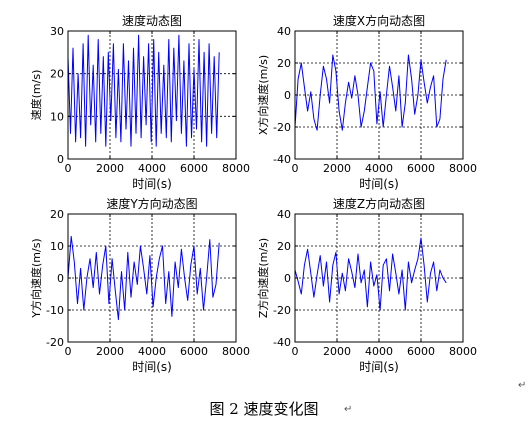 This screenshot has width=528, height=444. I want to click on chart-title: 速度Z方向动态图, so click(379, 203).